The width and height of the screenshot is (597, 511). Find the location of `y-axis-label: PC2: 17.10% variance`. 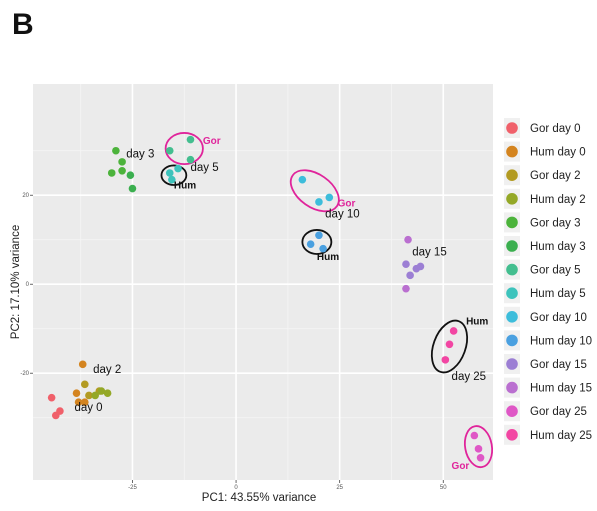

y-axis-label: PC2: 17.10% variance is located at coordinates (16, 282).